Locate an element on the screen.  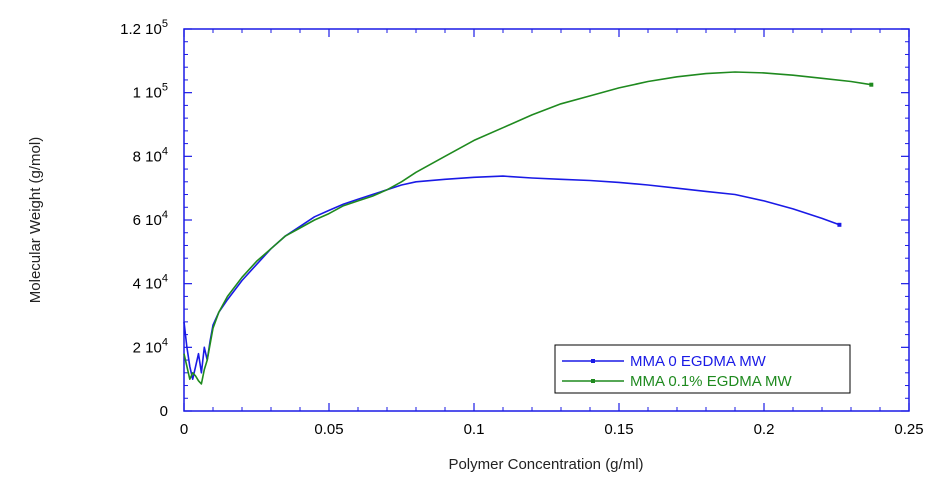
legend-box is located at coordinates (702, 369).